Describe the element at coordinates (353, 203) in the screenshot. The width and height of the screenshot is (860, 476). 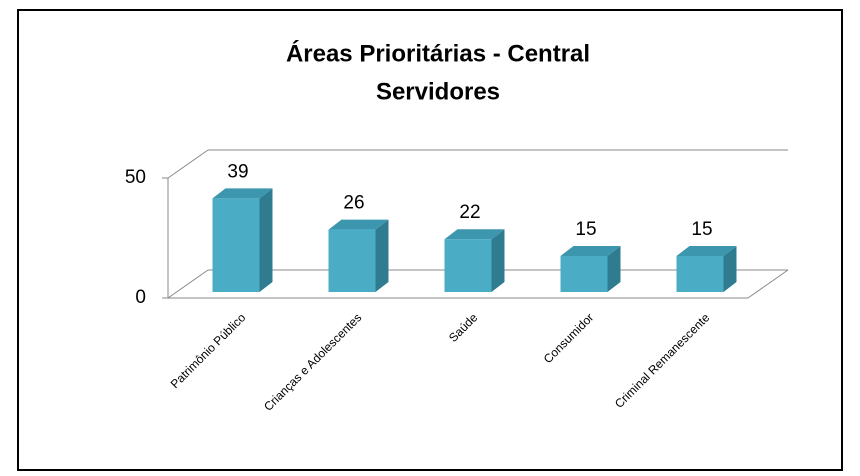
I see `data-label: 26` at that location.